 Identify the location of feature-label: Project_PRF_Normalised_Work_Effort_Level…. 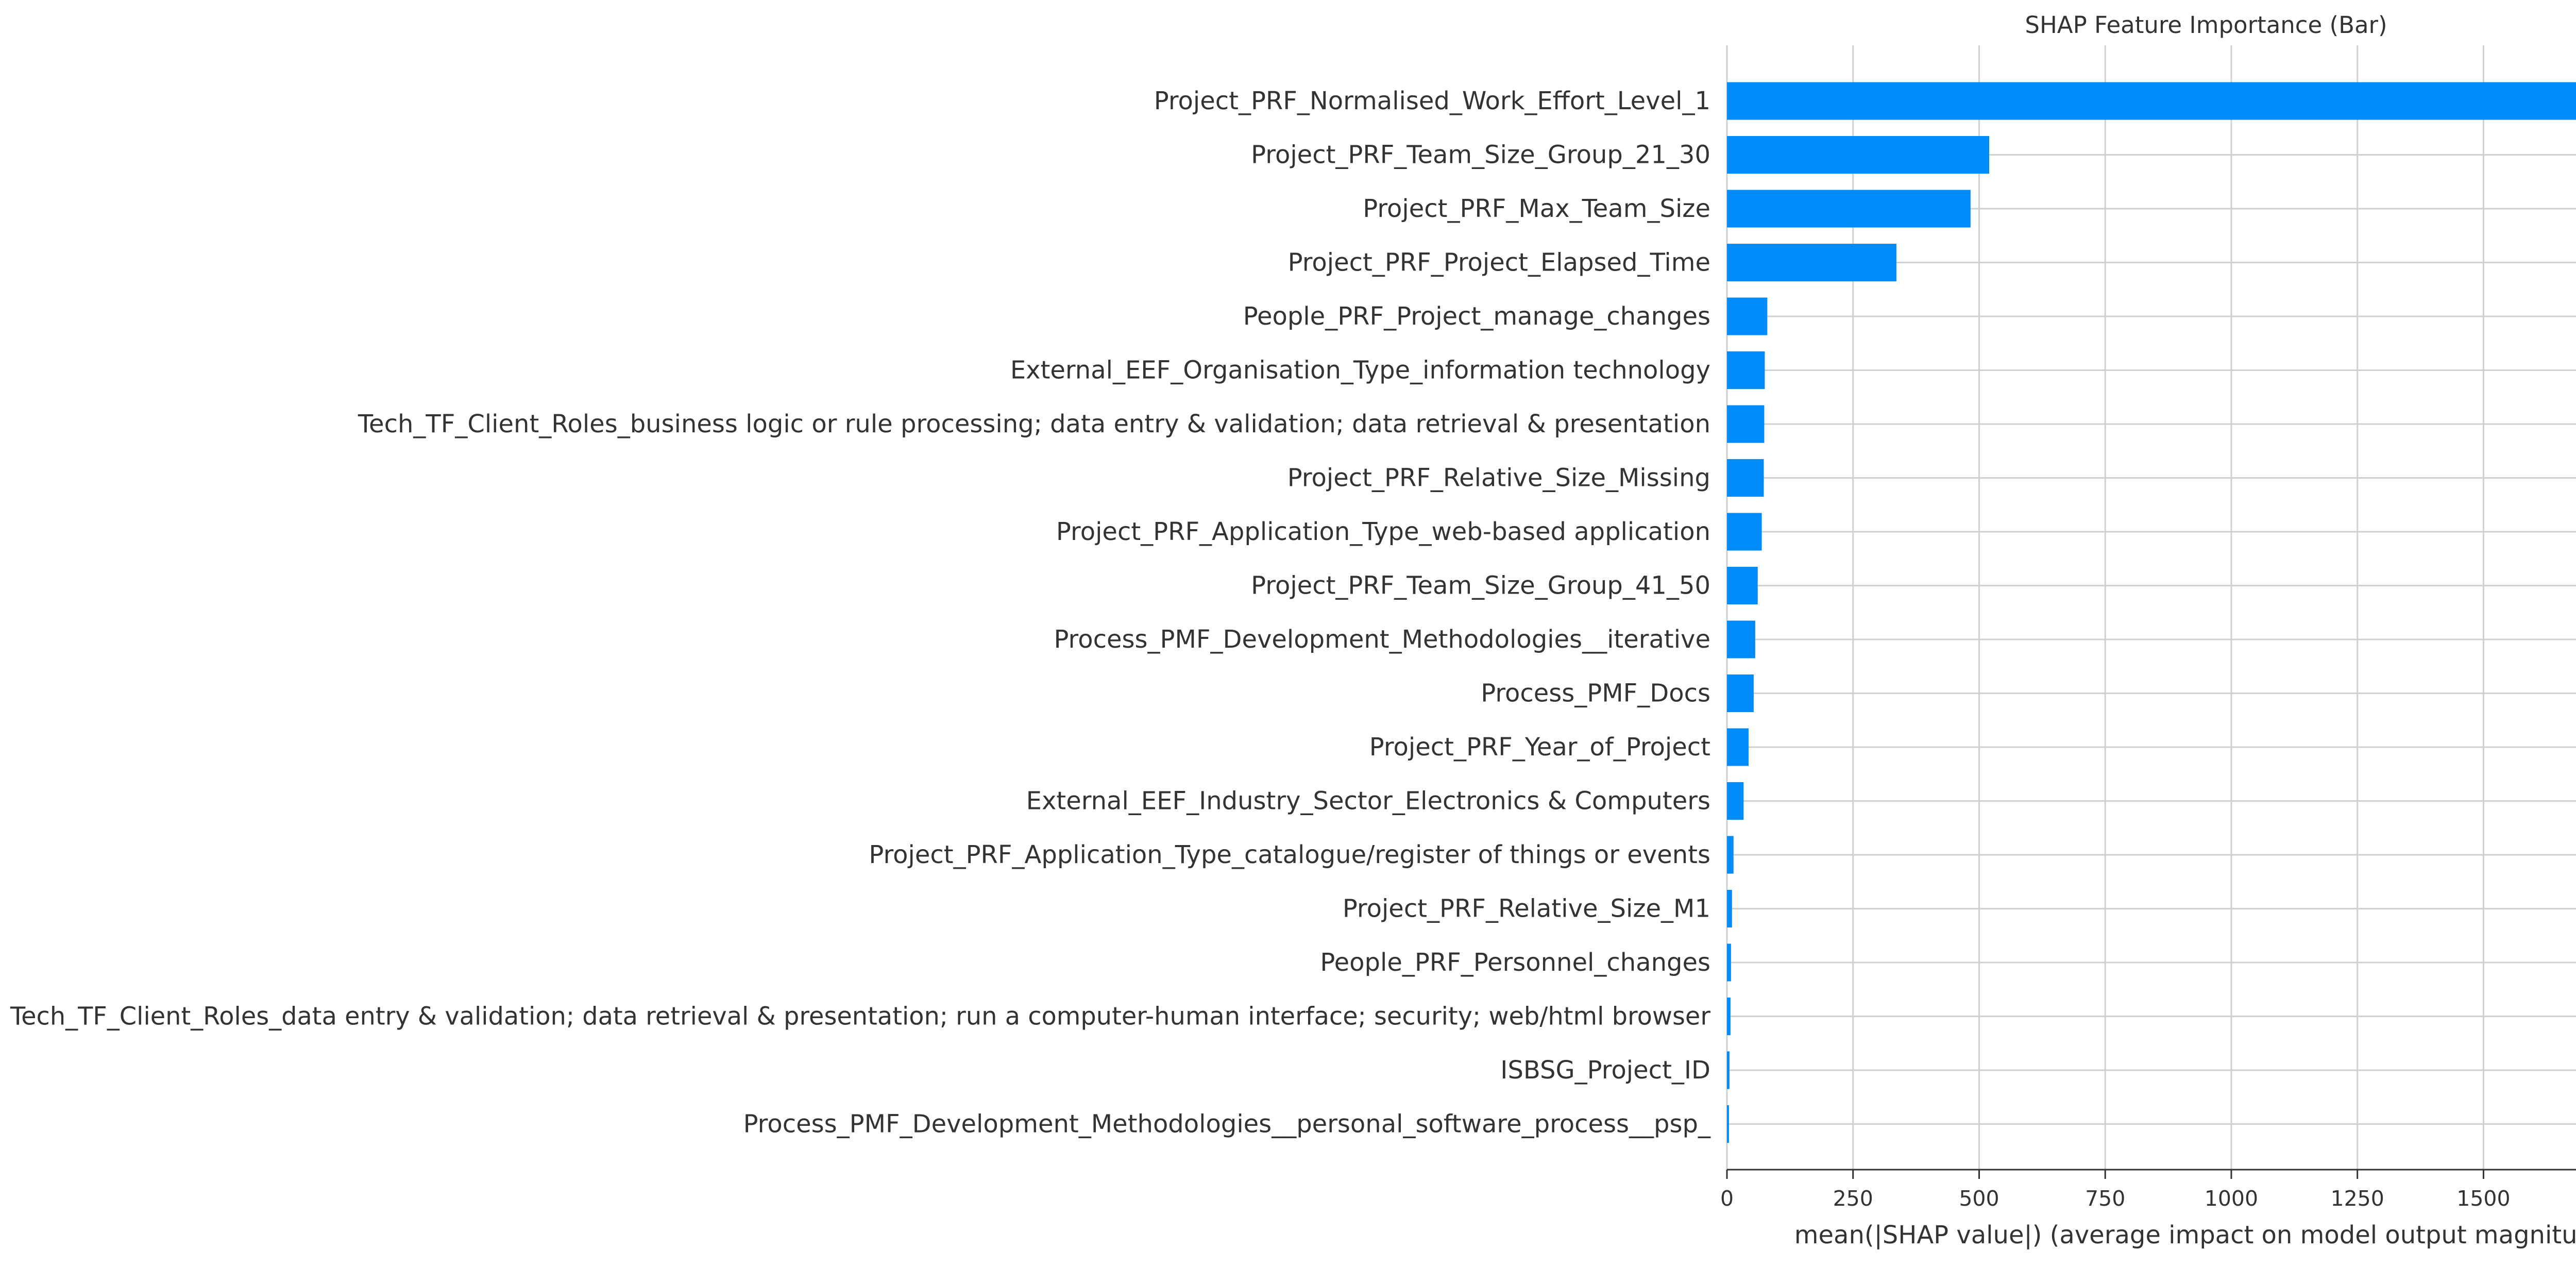
(1432, 101).